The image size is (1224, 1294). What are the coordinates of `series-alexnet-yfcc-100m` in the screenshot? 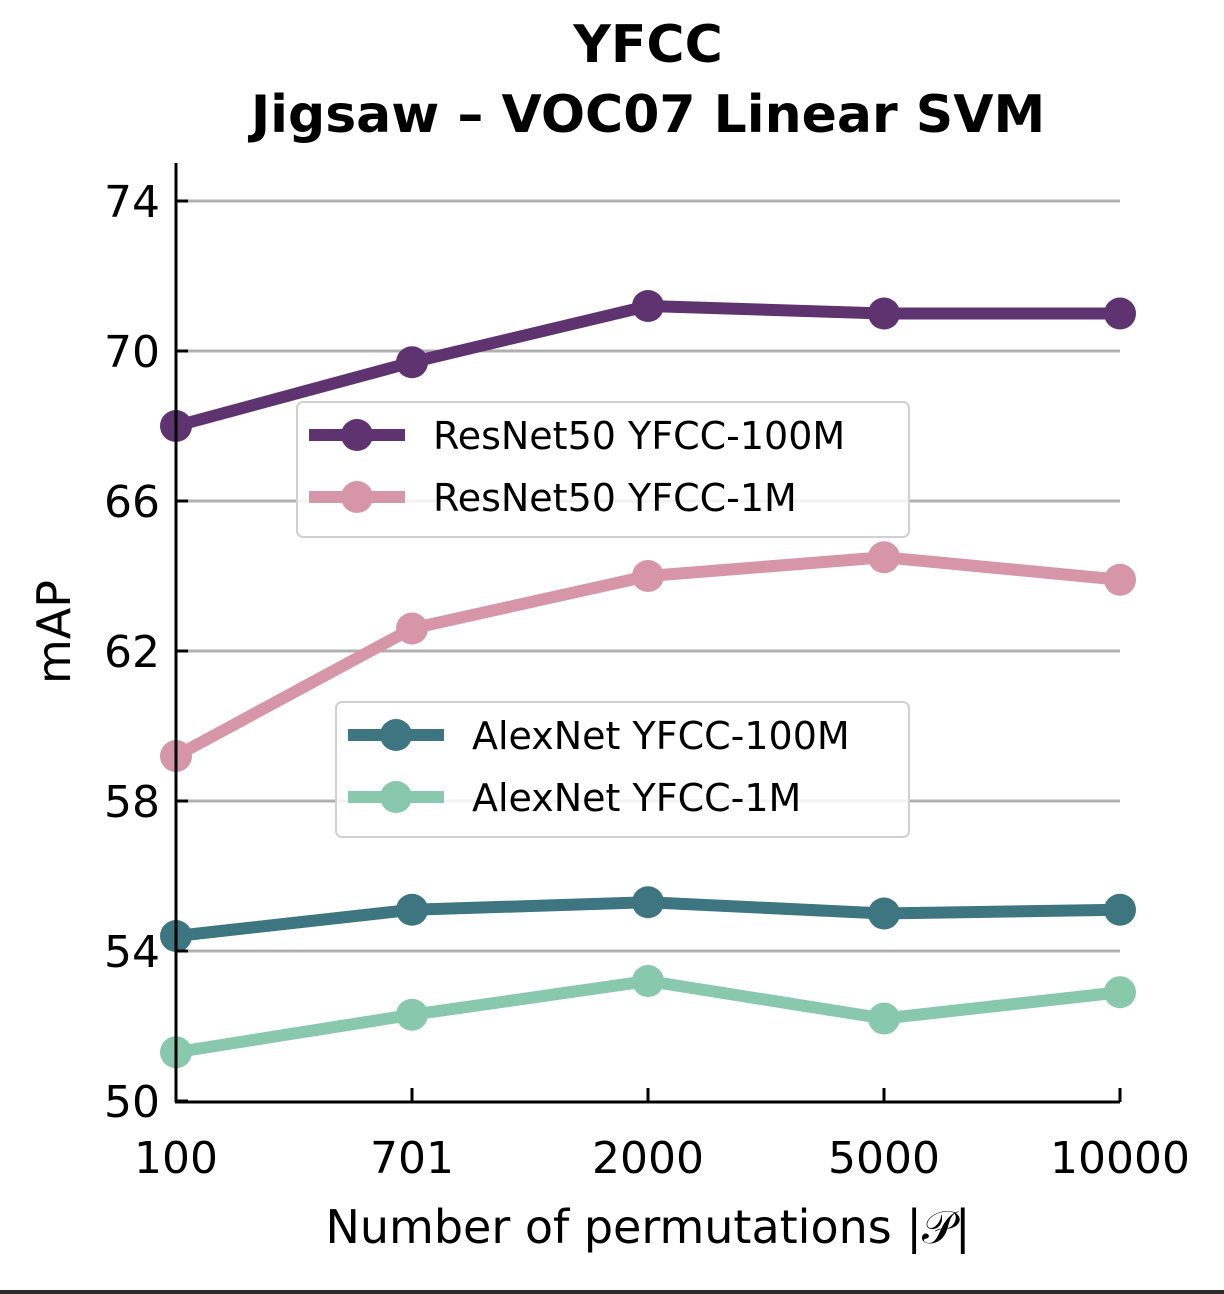 It's located at (648, 919).